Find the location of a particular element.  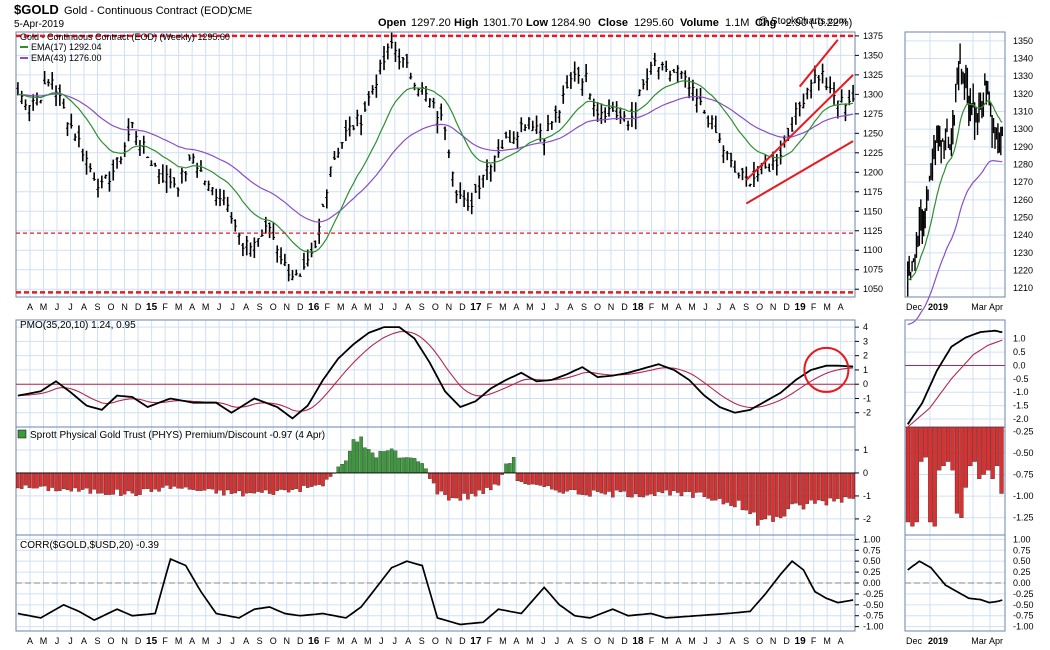

y-tick-label: 1300 is located at coordinates (873, 94).